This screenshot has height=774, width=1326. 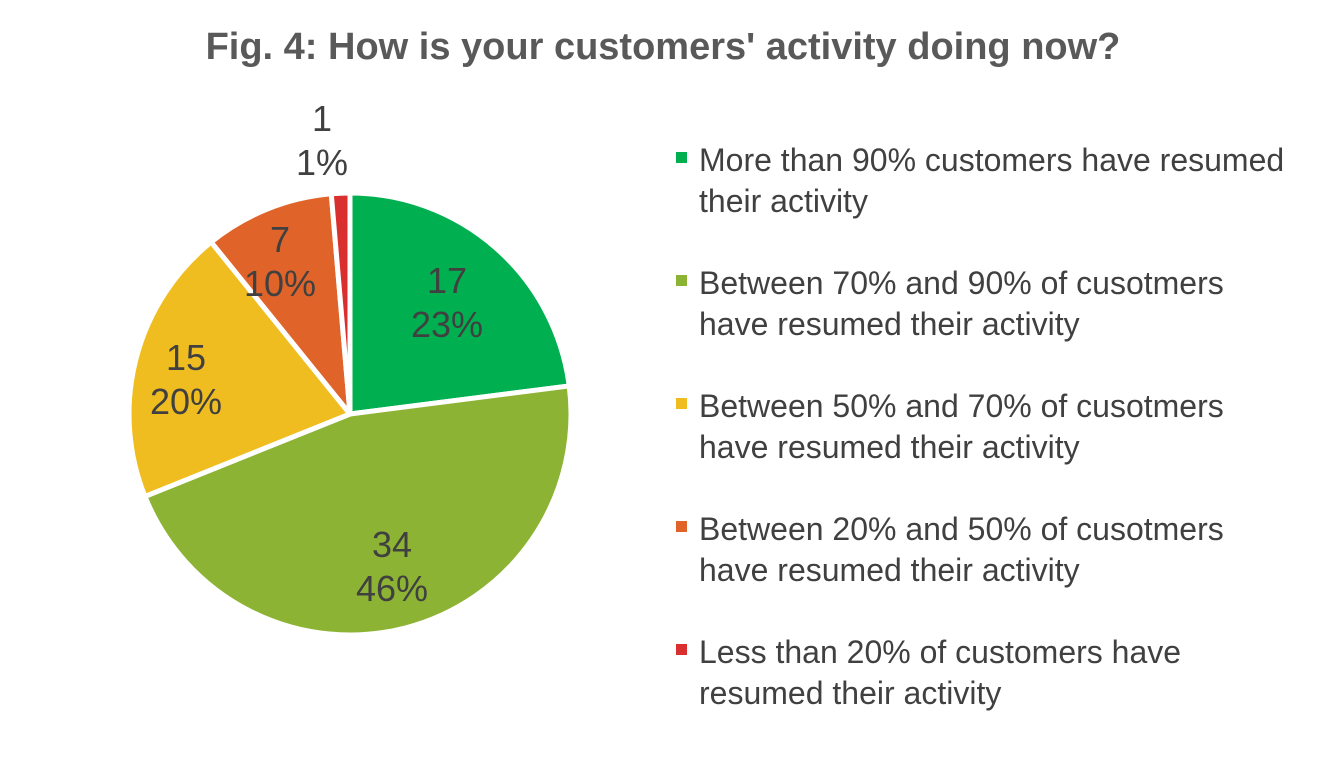 What do you see at coordinates (186, 379) in the screenshot?
I see `slice-data-label: 15 20%` at bounding box center [186, 379].